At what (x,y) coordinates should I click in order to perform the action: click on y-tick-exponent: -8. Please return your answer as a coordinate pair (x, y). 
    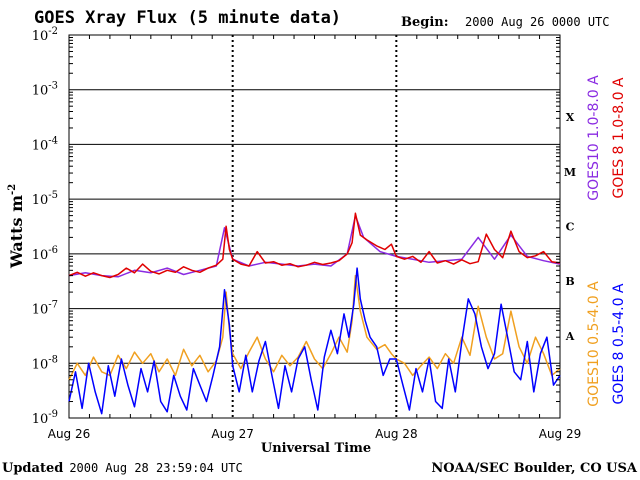
    Looking at the image, I should click on (53, 359).